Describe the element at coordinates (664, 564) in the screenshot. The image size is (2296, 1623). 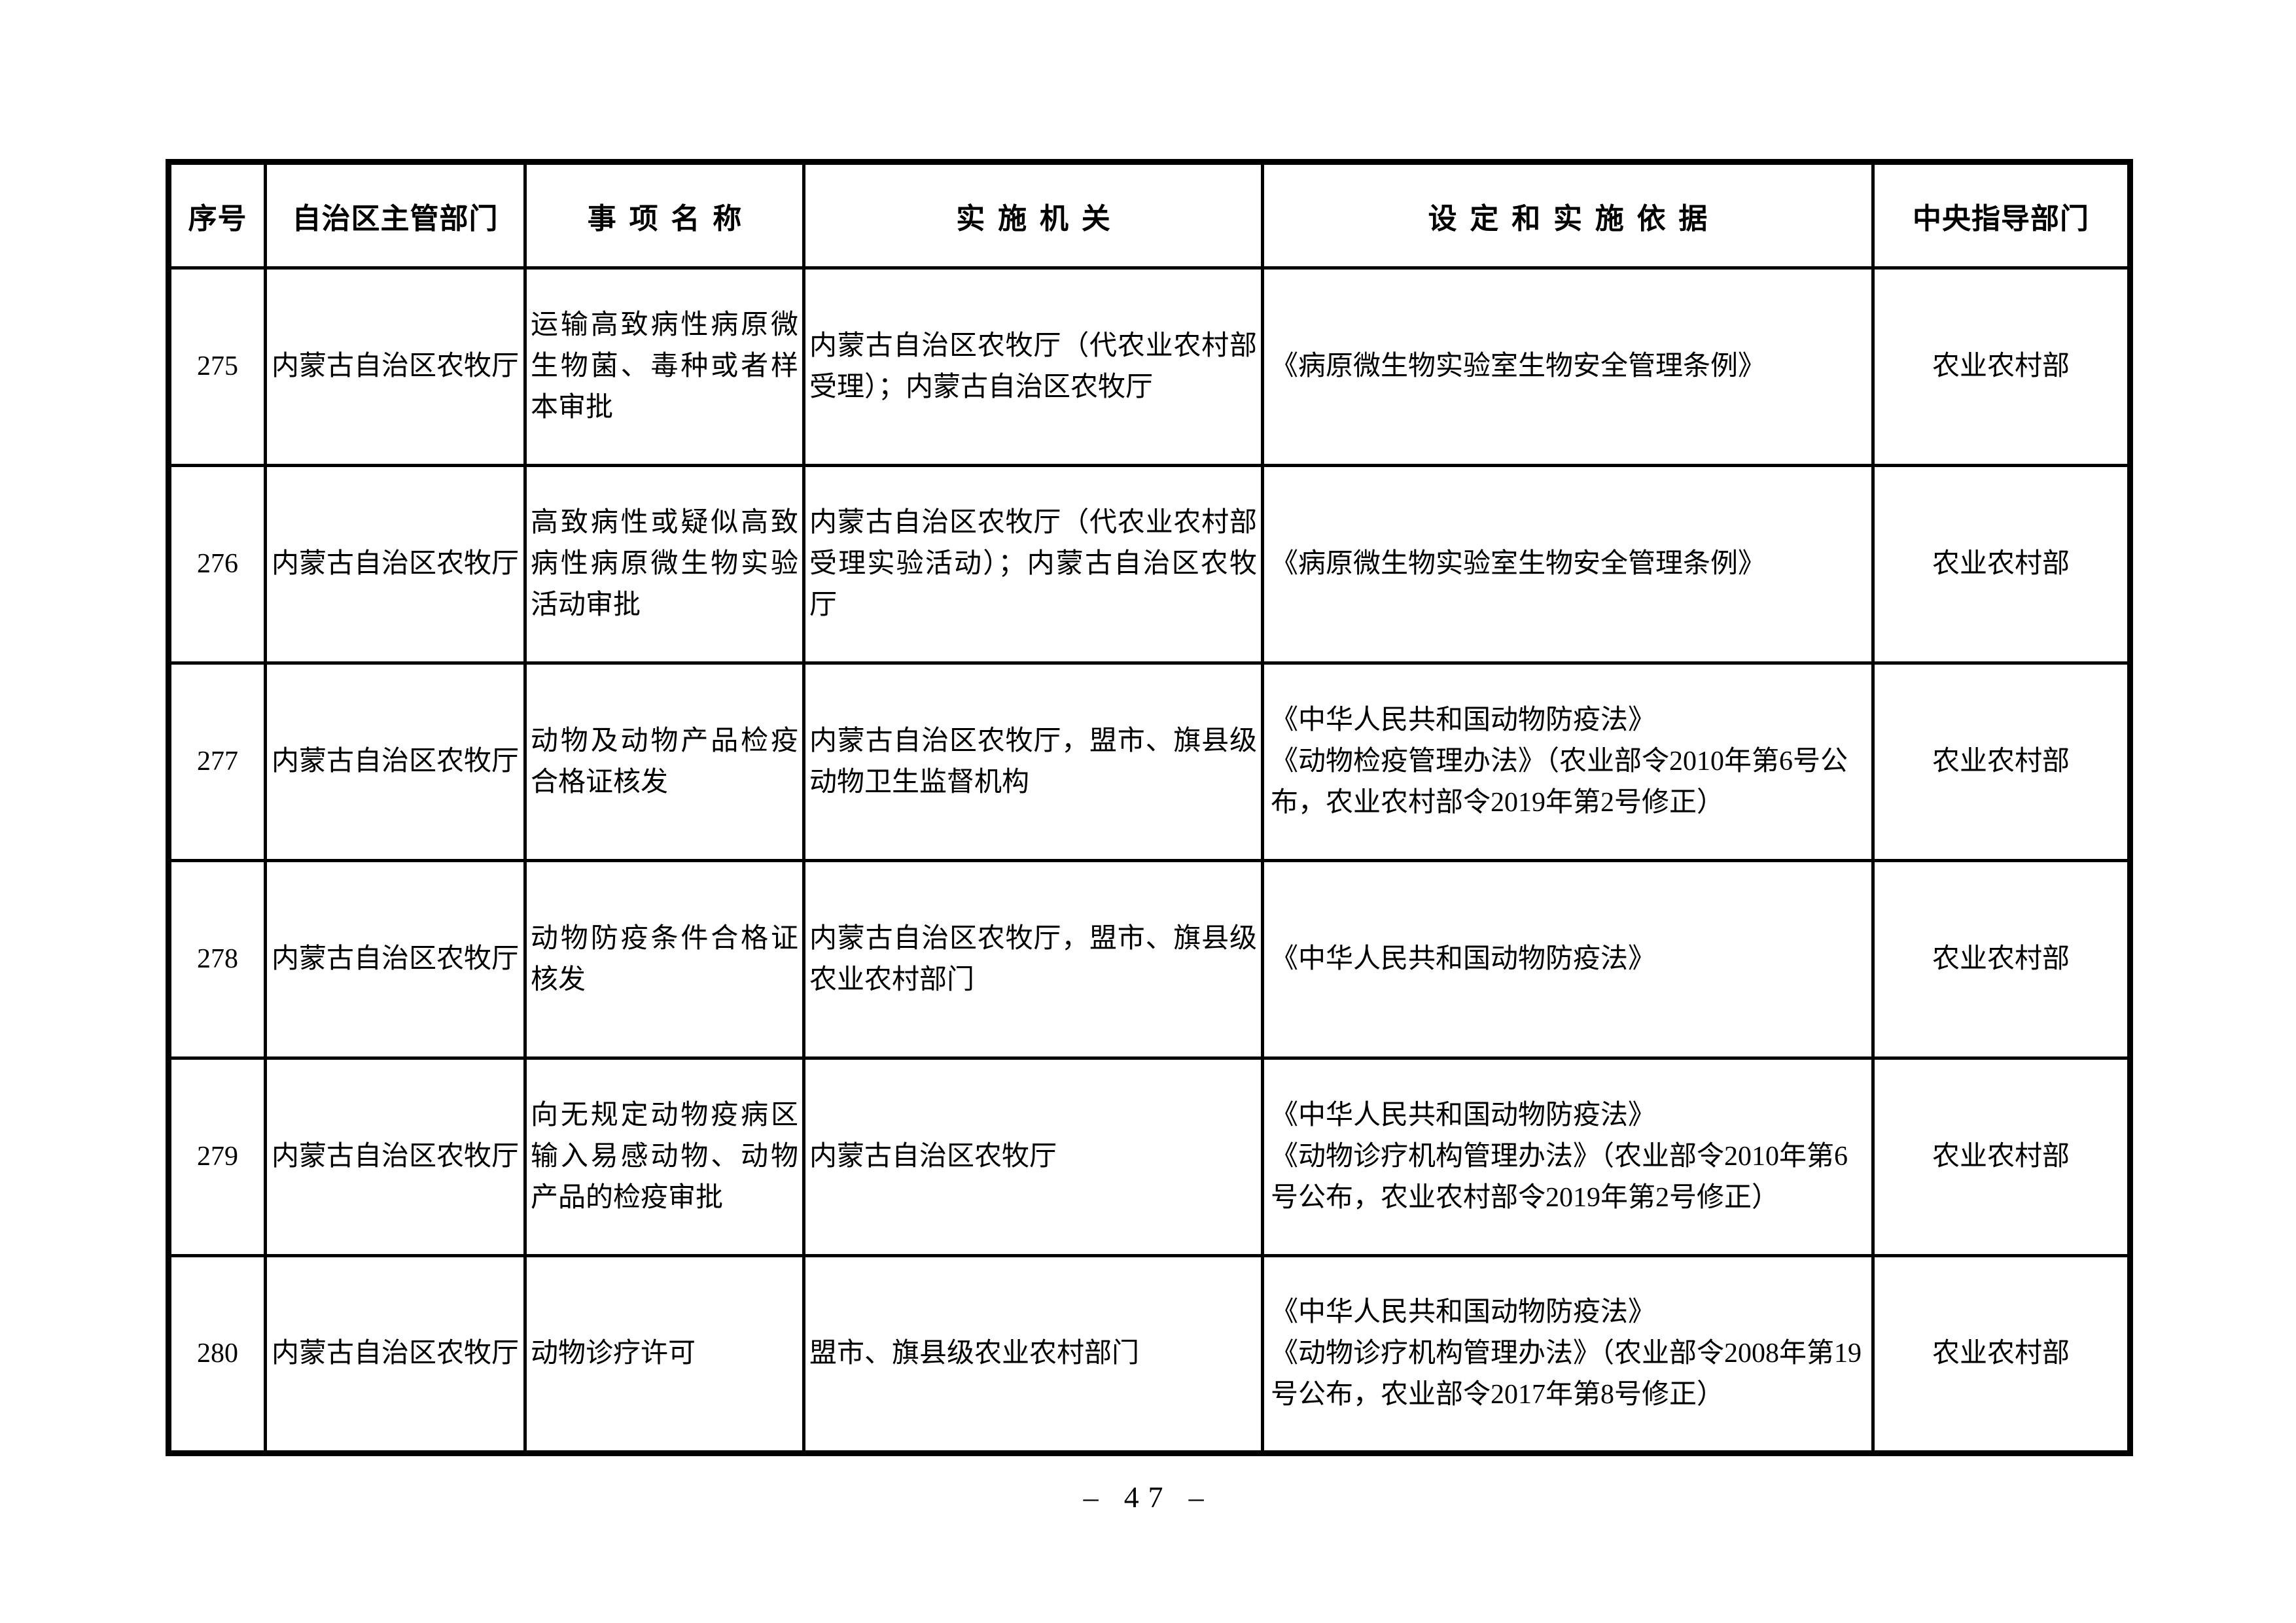
I see `cell-item-name: 高致病性或疑似高致病性病原微生物实验活动审批` at that location.